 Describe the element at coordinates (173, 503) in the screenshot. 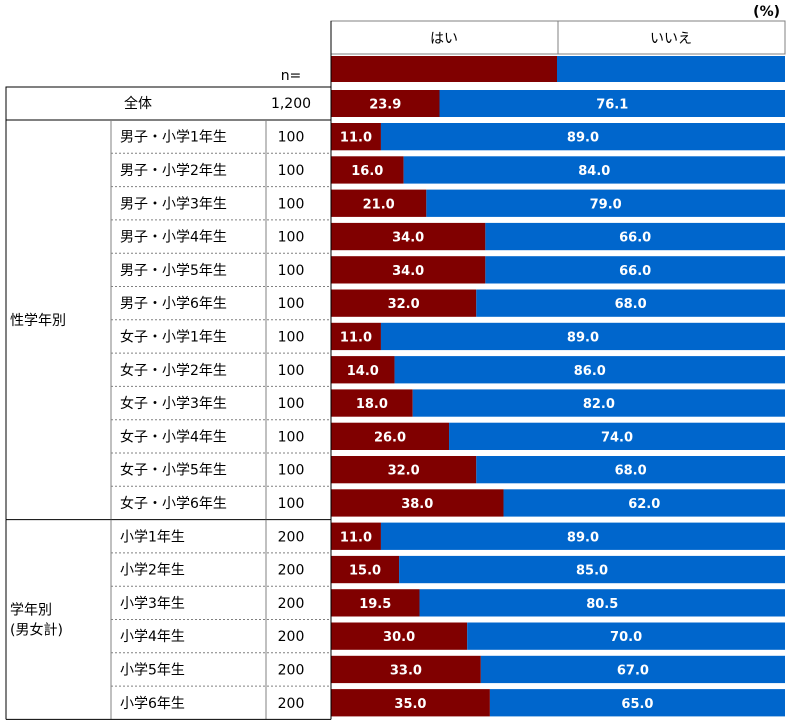

I see `row-label: 女子・小学6年生` at that location.